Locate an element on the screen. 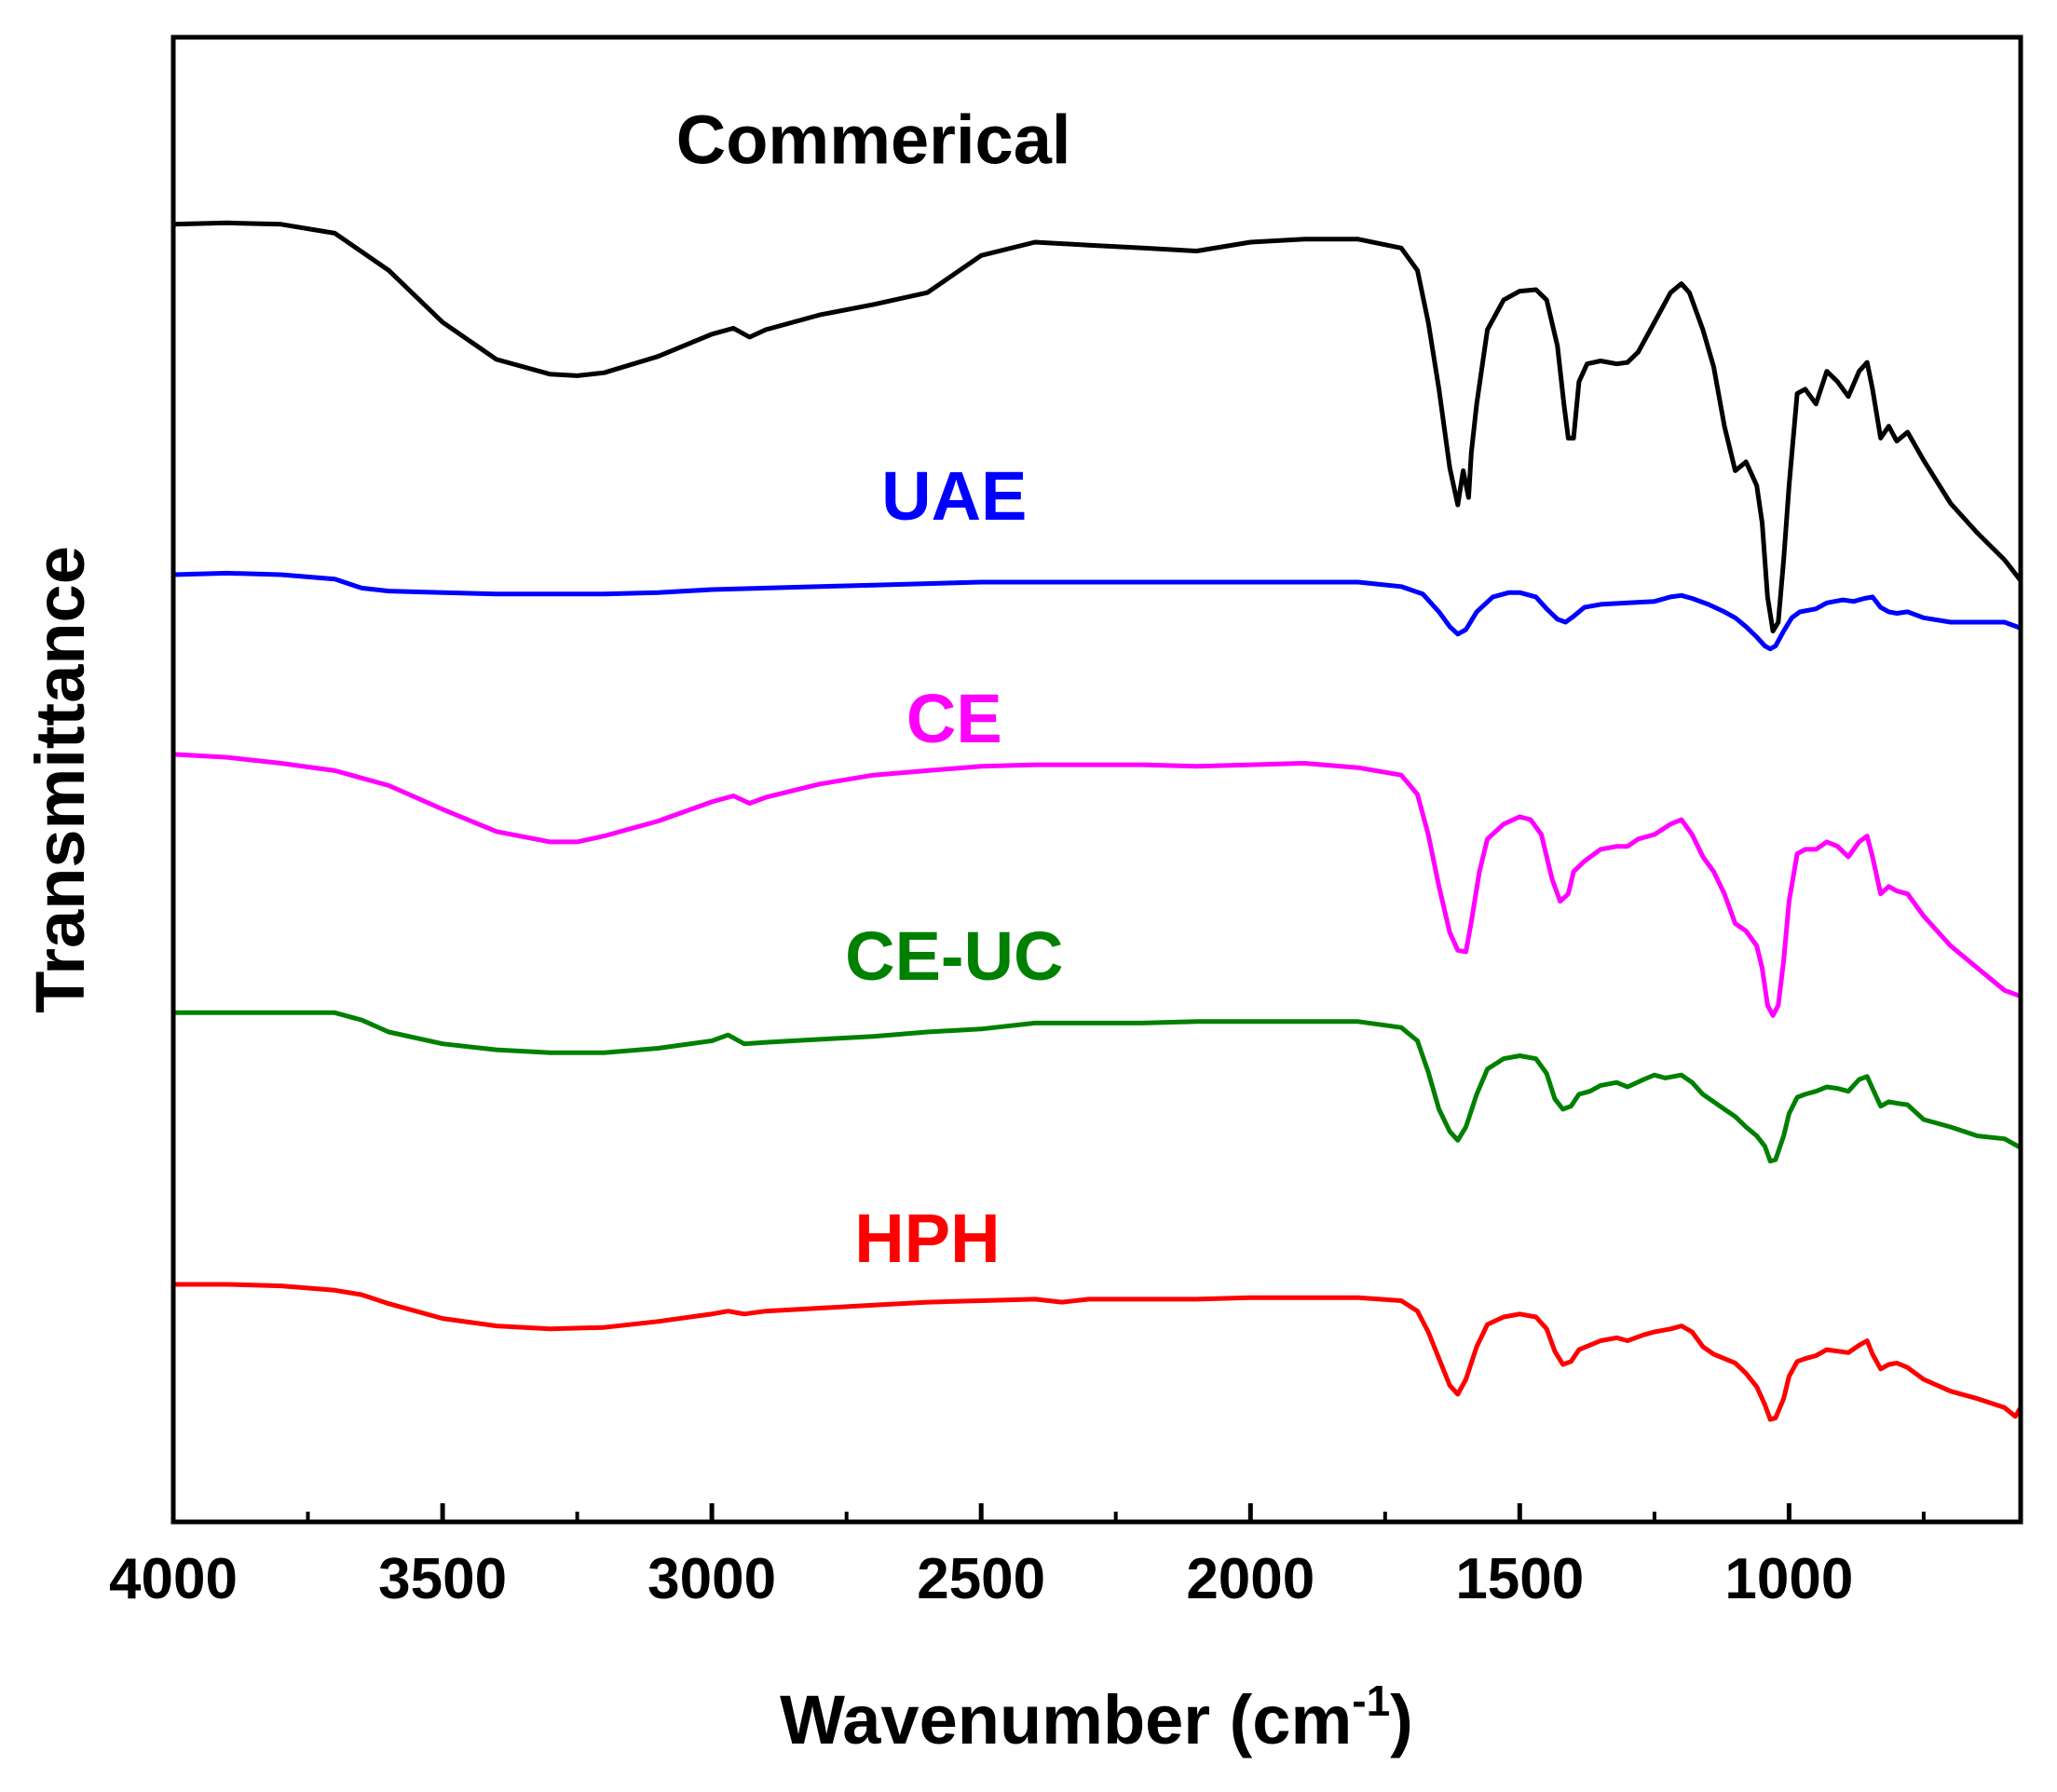  x-axis-title: Wavenumber (cm-1) is located at coordinates (1096, 1717).